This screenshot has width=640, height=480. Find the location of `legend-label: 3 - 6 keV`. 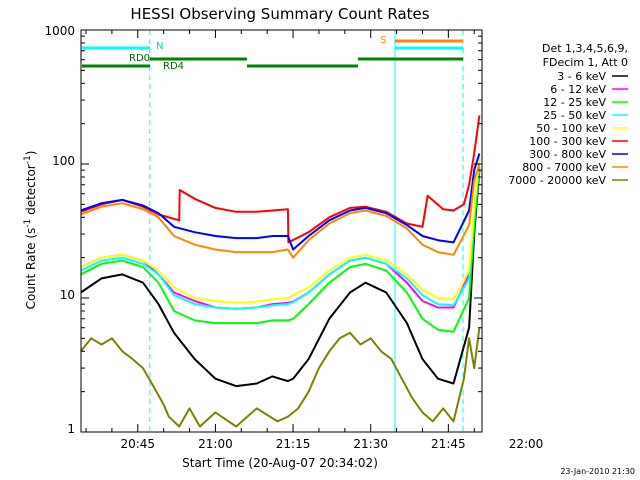

legend-label: 3 - 6 keV is located at coordinates (581, 76).